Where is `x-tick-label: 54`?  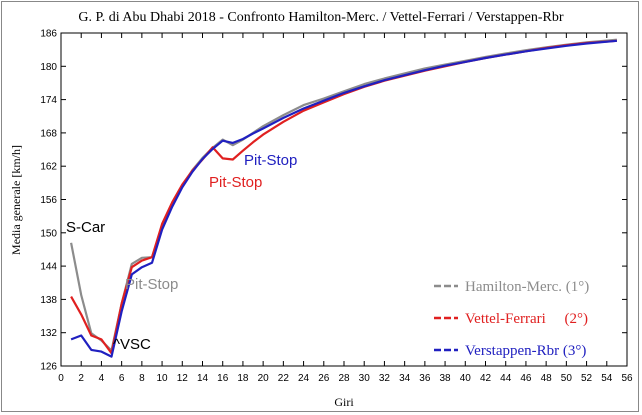 x-tick-label: 54 is located at coordinates (607, 378).